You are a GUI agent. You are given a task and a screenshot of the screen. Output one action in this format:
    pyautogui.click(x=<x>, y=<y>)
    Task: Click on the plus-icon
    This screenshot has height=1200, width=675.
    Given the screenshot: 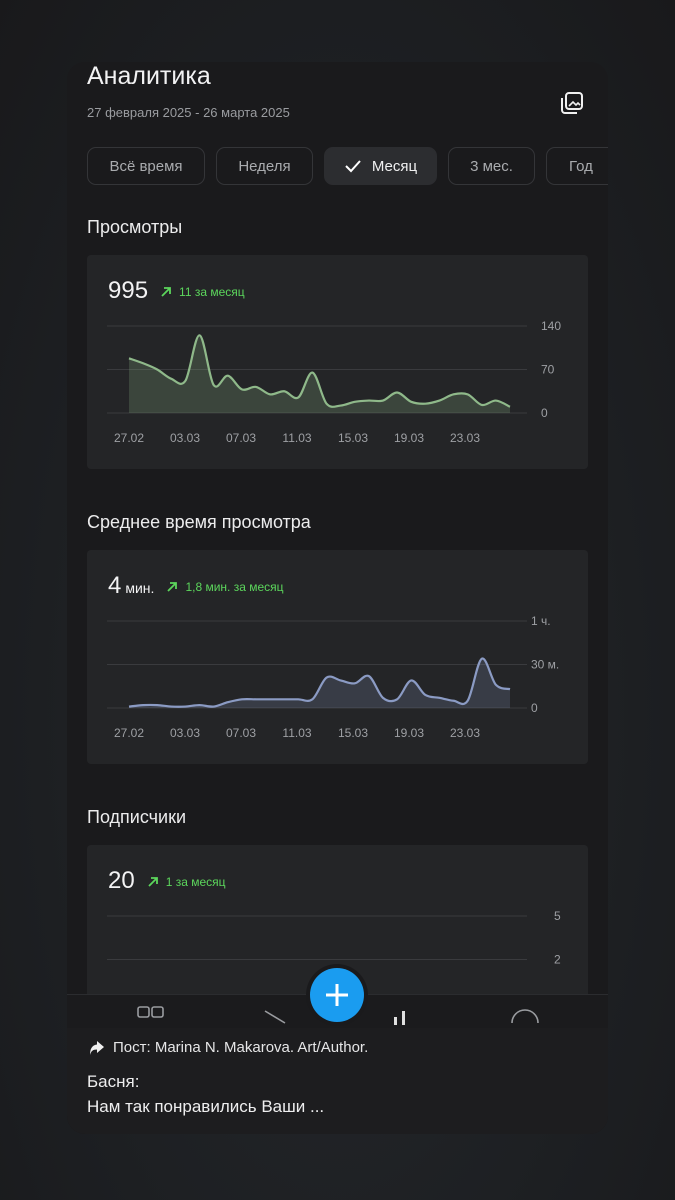 What is the action you would take?
    pyautogui.click(x=337, y=995)
    